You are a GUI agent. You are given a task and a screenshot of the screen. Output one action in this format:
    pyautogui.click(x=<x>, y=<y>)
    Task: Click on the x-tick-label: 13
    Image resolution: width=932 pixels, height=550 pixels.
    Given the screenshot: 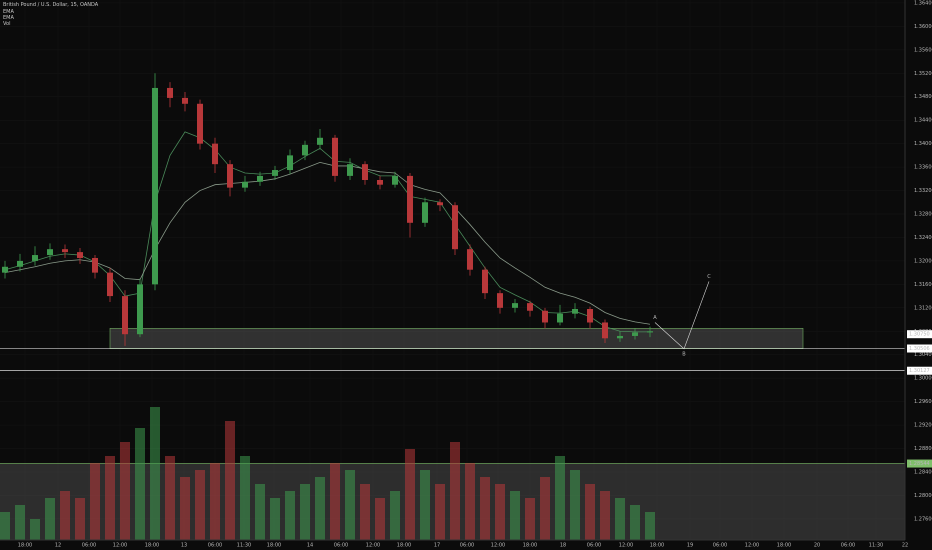 What is the action you would take?
    pyautogui.click(x=184, y=546)
    